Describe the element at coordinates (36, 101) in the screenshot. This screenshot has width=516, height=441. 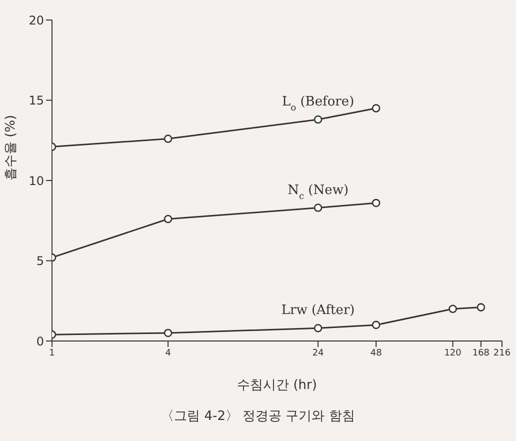
I see `y-tick-label: 15` at that location.